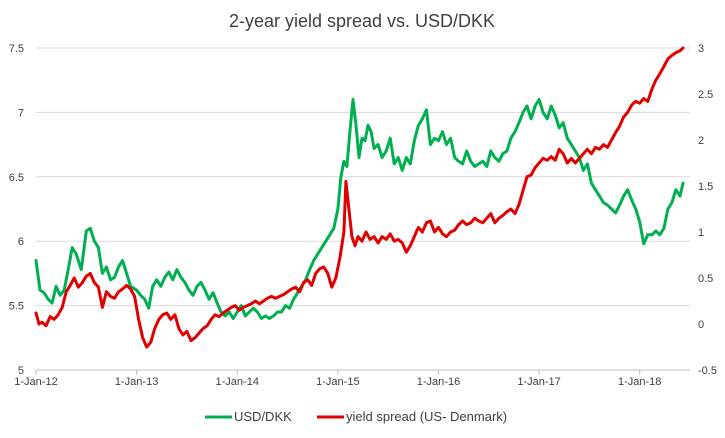  What do you see at coordinates (701, 141) in the screenshot?
I see `y-right-tick-label: 2` at bounding box center [701, 141].